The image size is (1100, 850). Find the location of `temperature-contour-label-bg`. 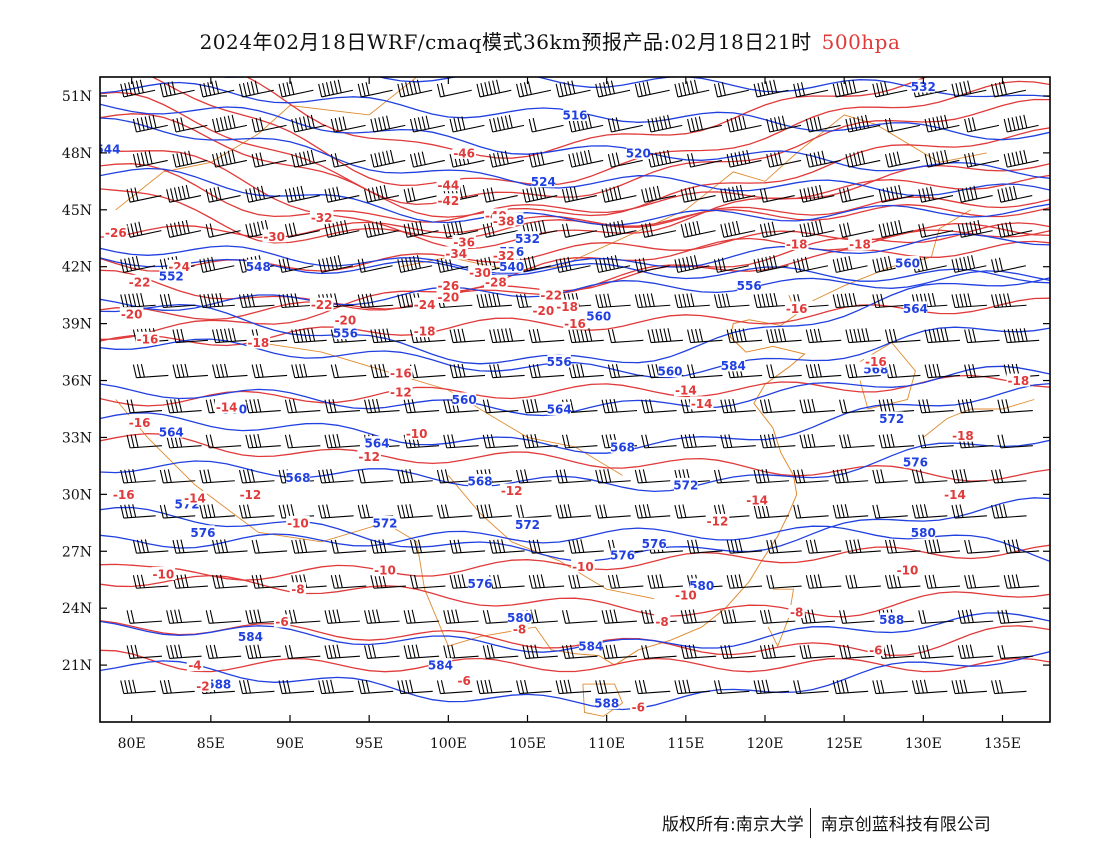

temperature-contour-label-bg is located at coordinates (448, 200).